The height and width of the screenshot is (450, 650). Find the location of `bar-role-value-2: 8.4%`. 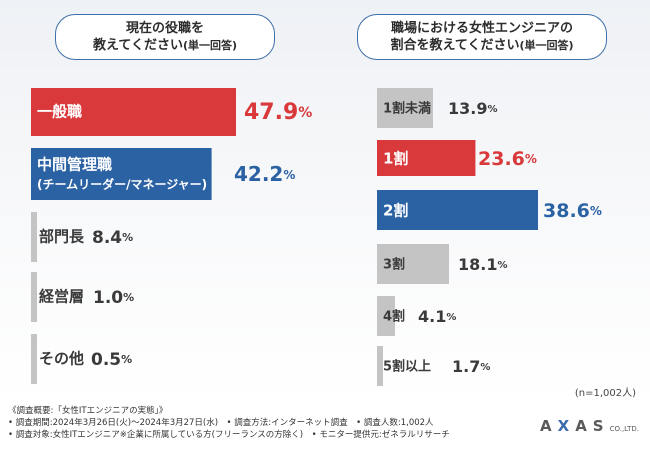

bar-role-value-2: 8.4% is located at coordinates (112, 238).